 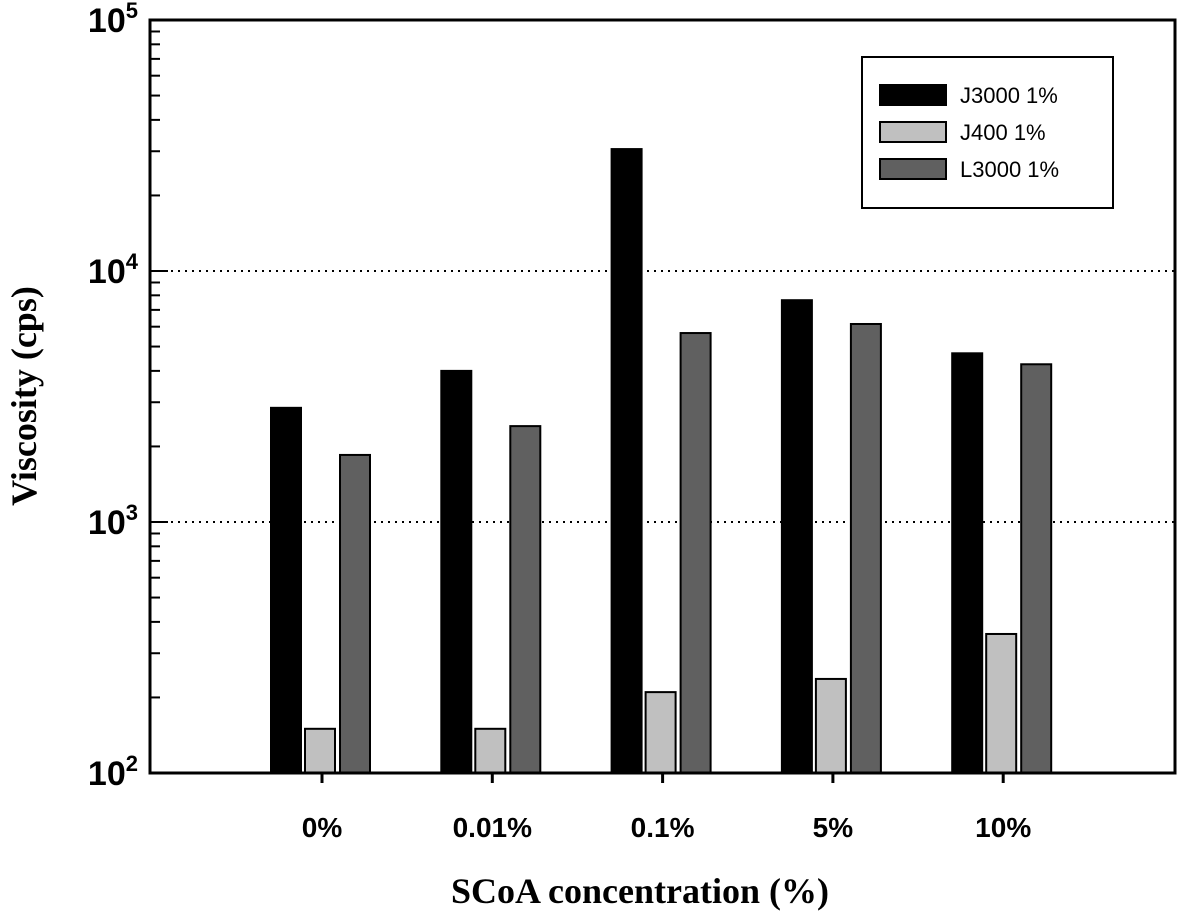 I want to click on legend-label: L3000 1%, so click(x=1009, y=169).